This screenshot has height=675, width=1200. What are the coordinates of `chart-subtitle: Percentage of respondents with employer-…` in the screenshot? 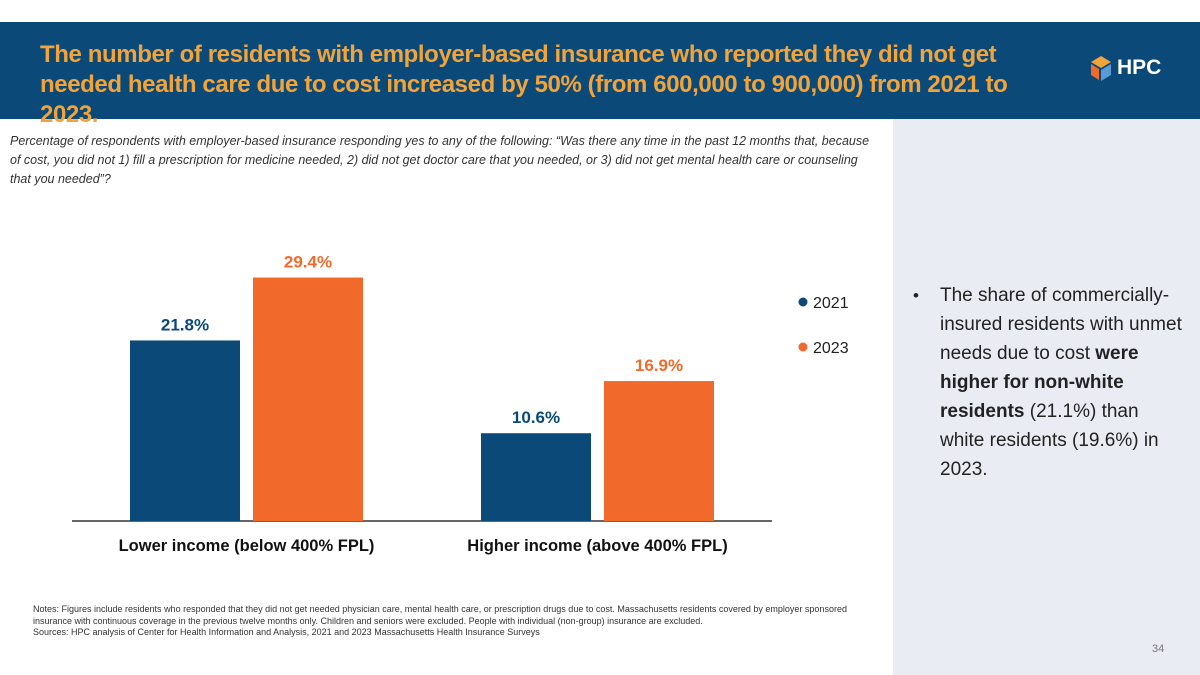 It's located at (440, 160).